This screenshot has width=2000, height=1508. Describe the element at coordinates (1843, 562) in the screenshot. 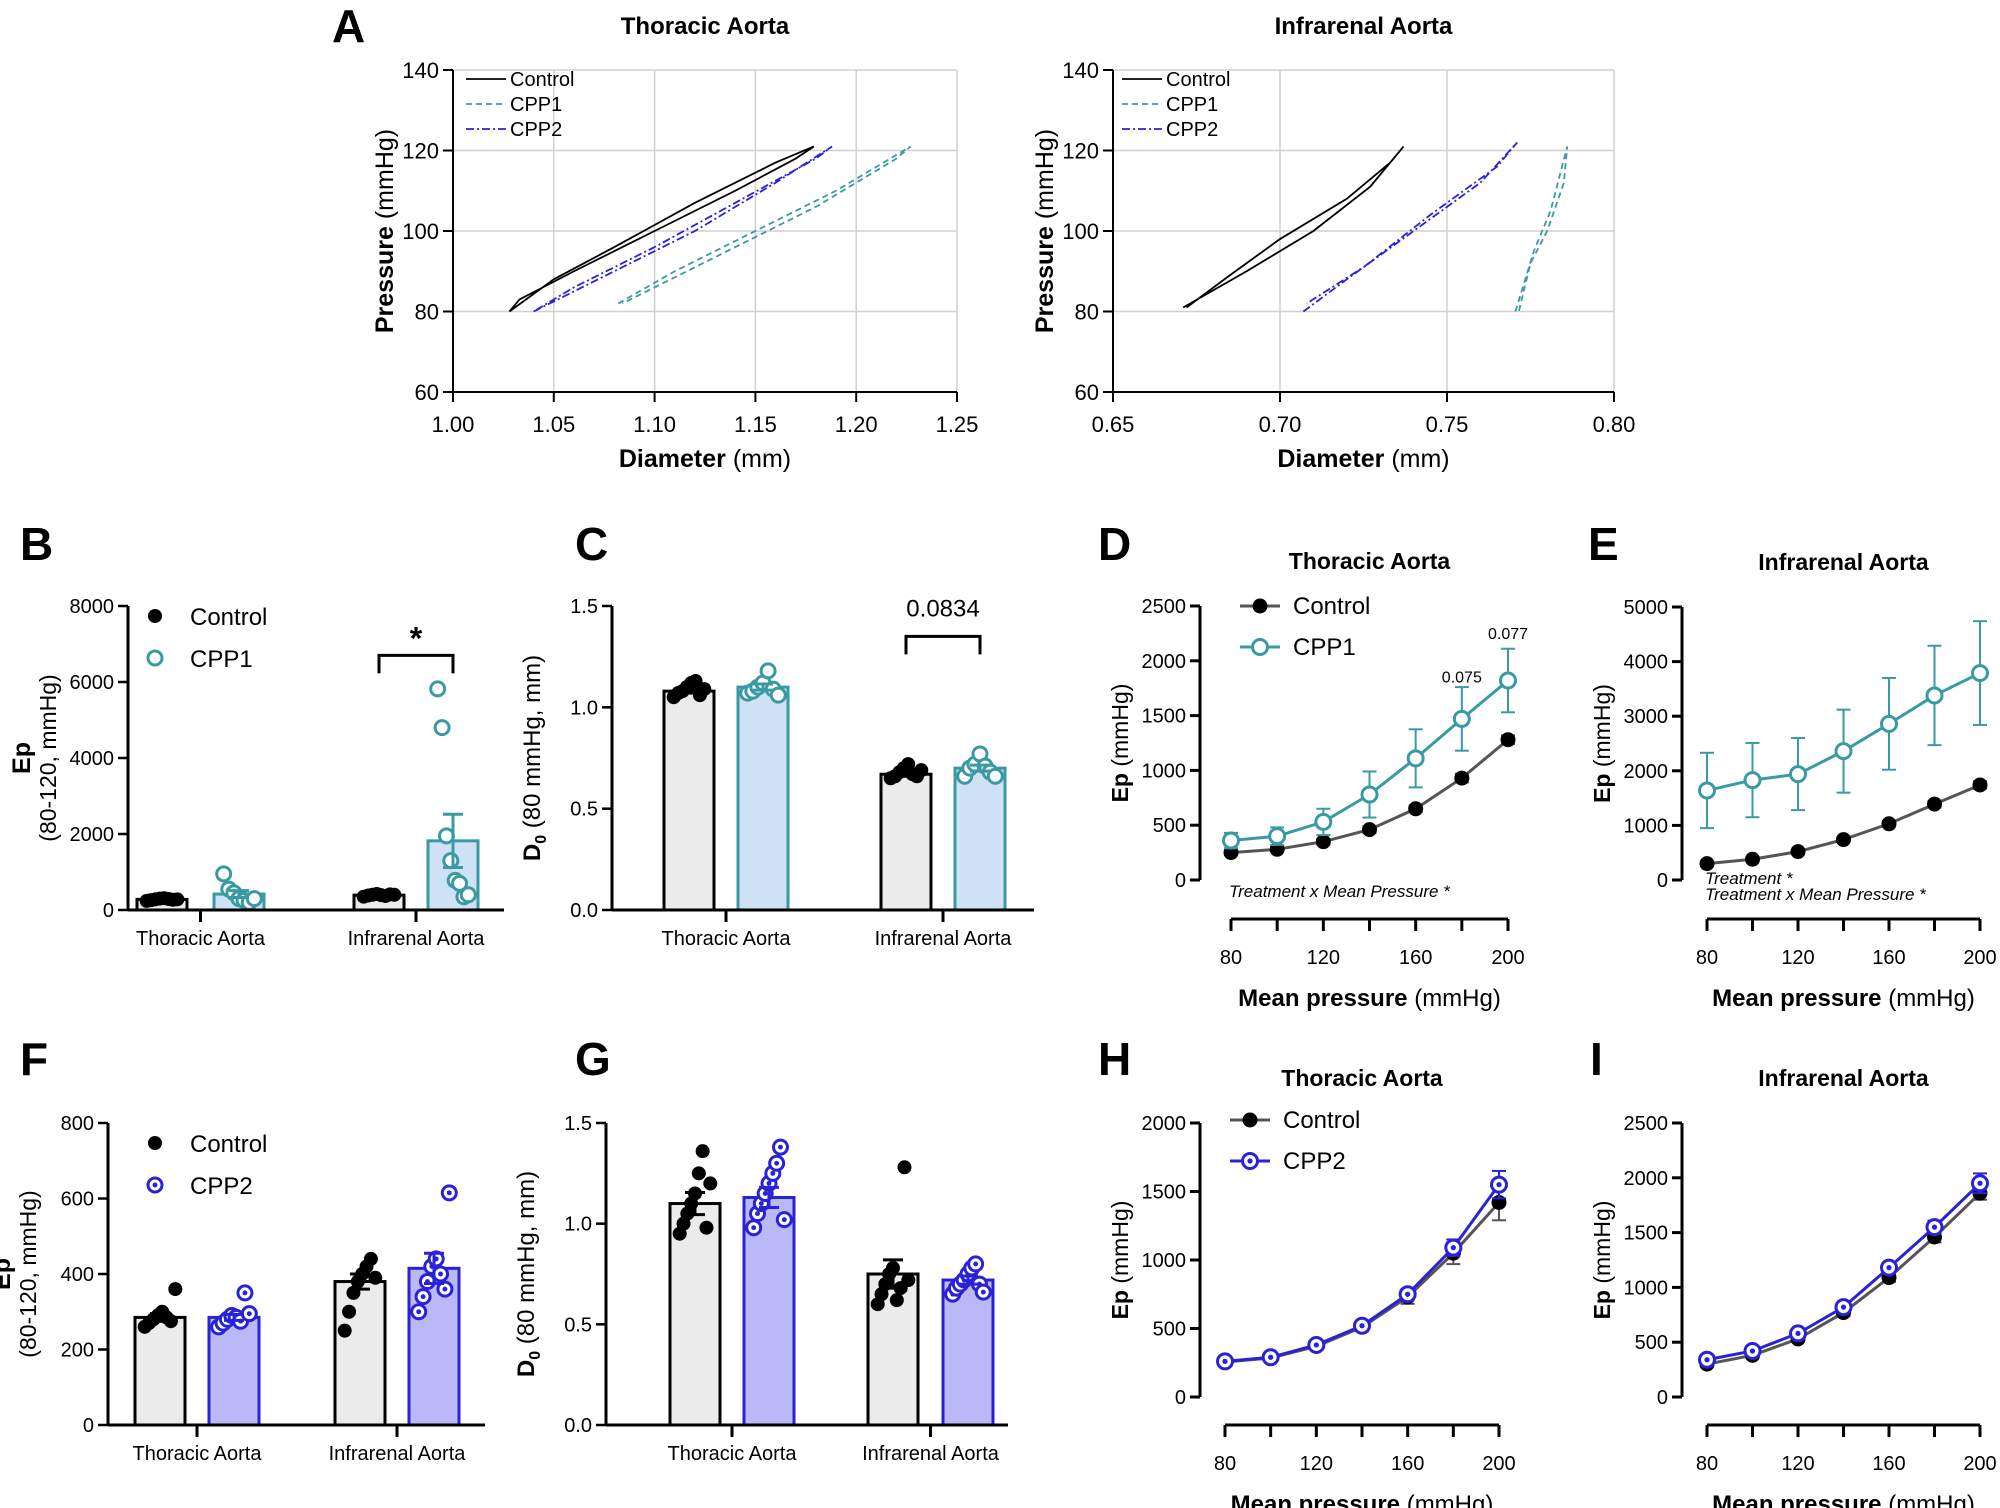

I see `chart-title: Infrarenal Aorta` at that location.